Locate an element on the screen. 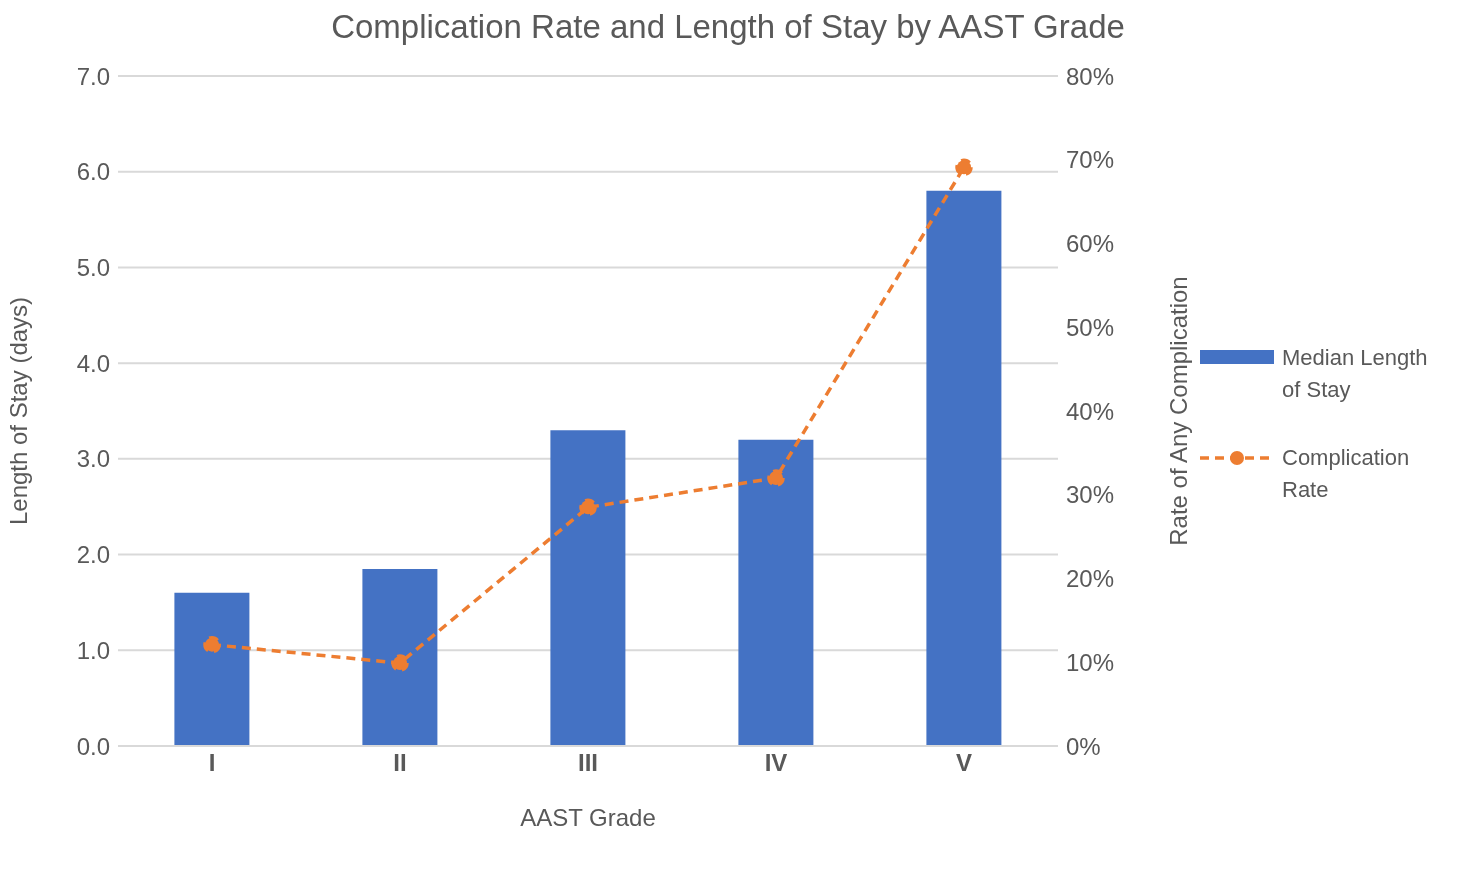 This screenshot has height=872, width=1473. y2-tick-label: 40% is located at coordinates (1090, 411).